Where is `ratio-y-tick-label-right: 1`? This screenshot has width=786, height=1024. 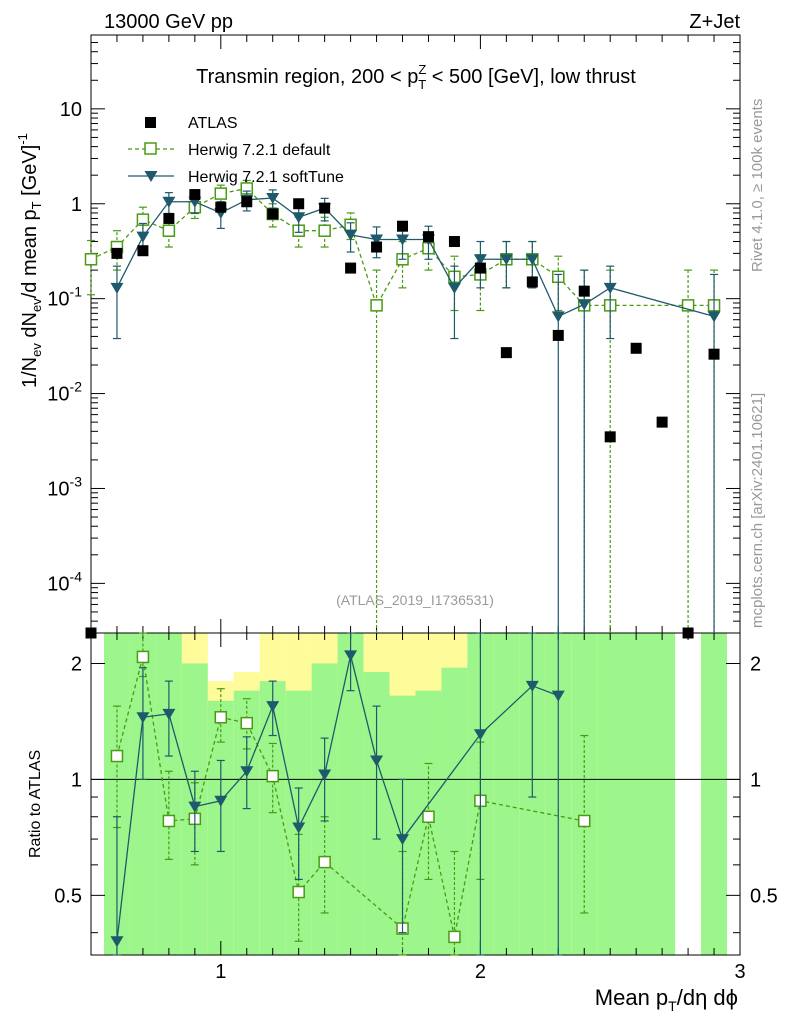
ratio-y-tick-label-right: 1 is located at coordinates (755, 780).